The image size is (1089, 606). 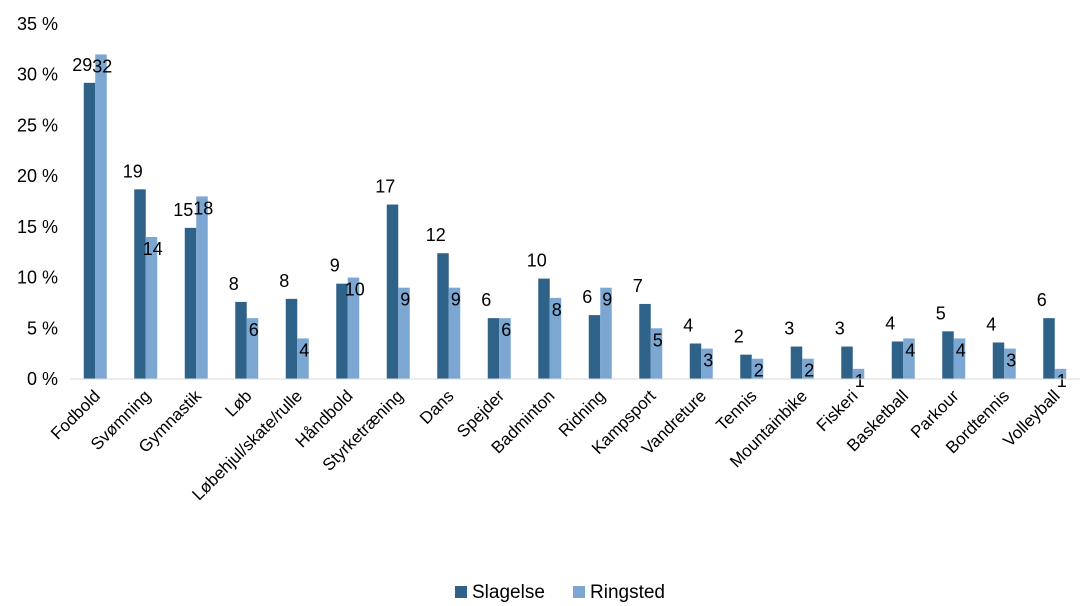 What do you see at coordinates (506, 330) in the screenshot?
I see `data-label-ringsted: 6` at bounding box center [506, 330].